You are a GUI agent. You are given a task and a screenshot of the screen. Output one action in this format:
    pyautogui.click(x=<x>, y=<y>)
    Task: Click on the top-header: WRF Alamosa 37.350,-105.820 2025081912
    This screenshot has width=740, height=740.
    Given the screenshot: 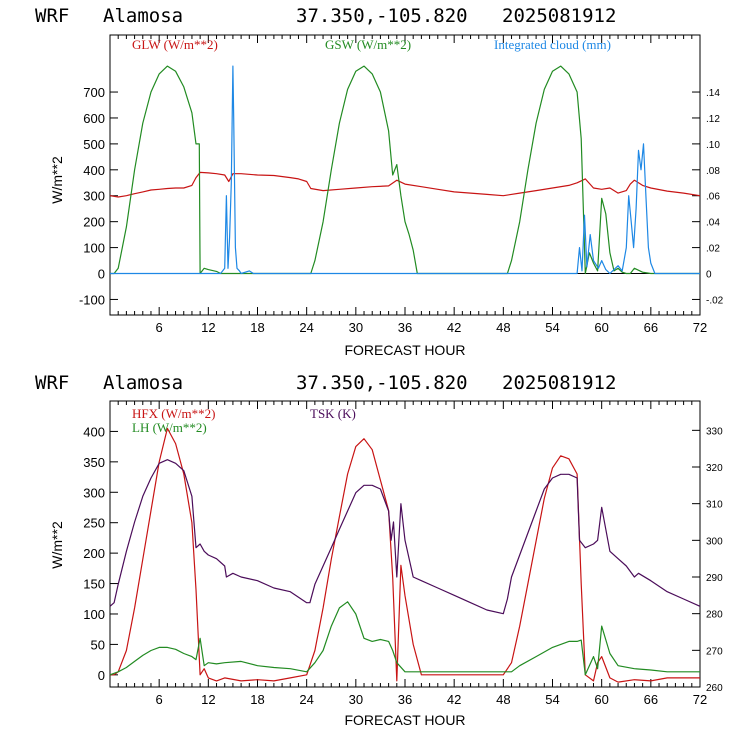 What is the action you would take?
    pyautogui.click(x=325, y=16)
    